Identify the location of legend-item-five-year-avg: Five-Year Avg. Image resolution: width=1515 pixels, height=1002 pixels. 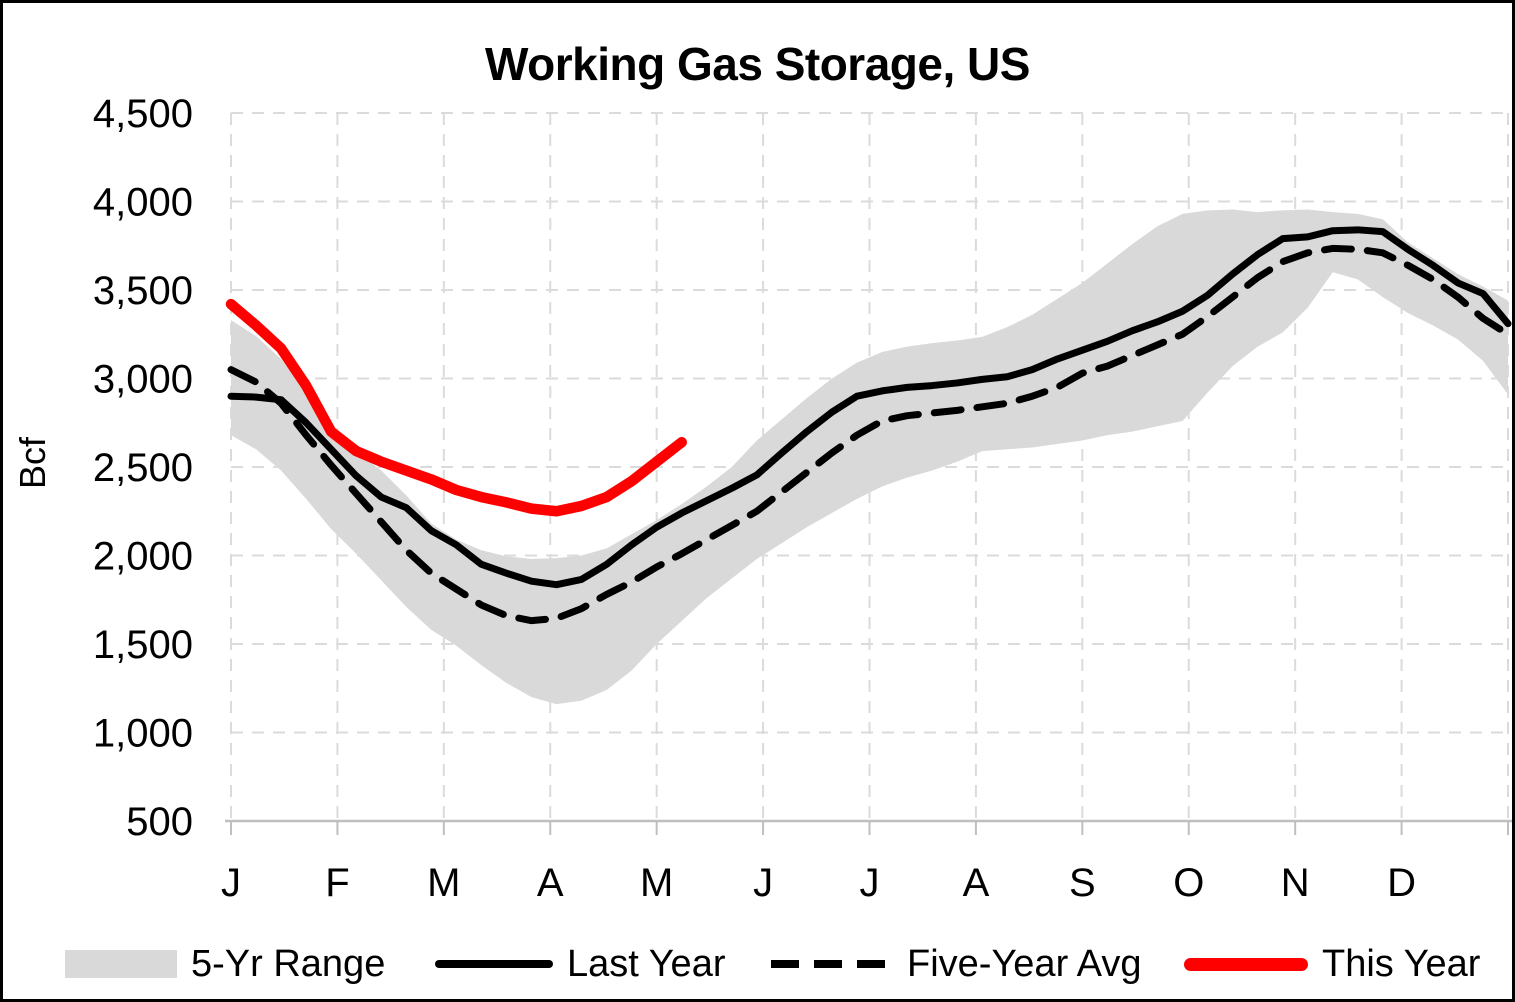
(956, 964).